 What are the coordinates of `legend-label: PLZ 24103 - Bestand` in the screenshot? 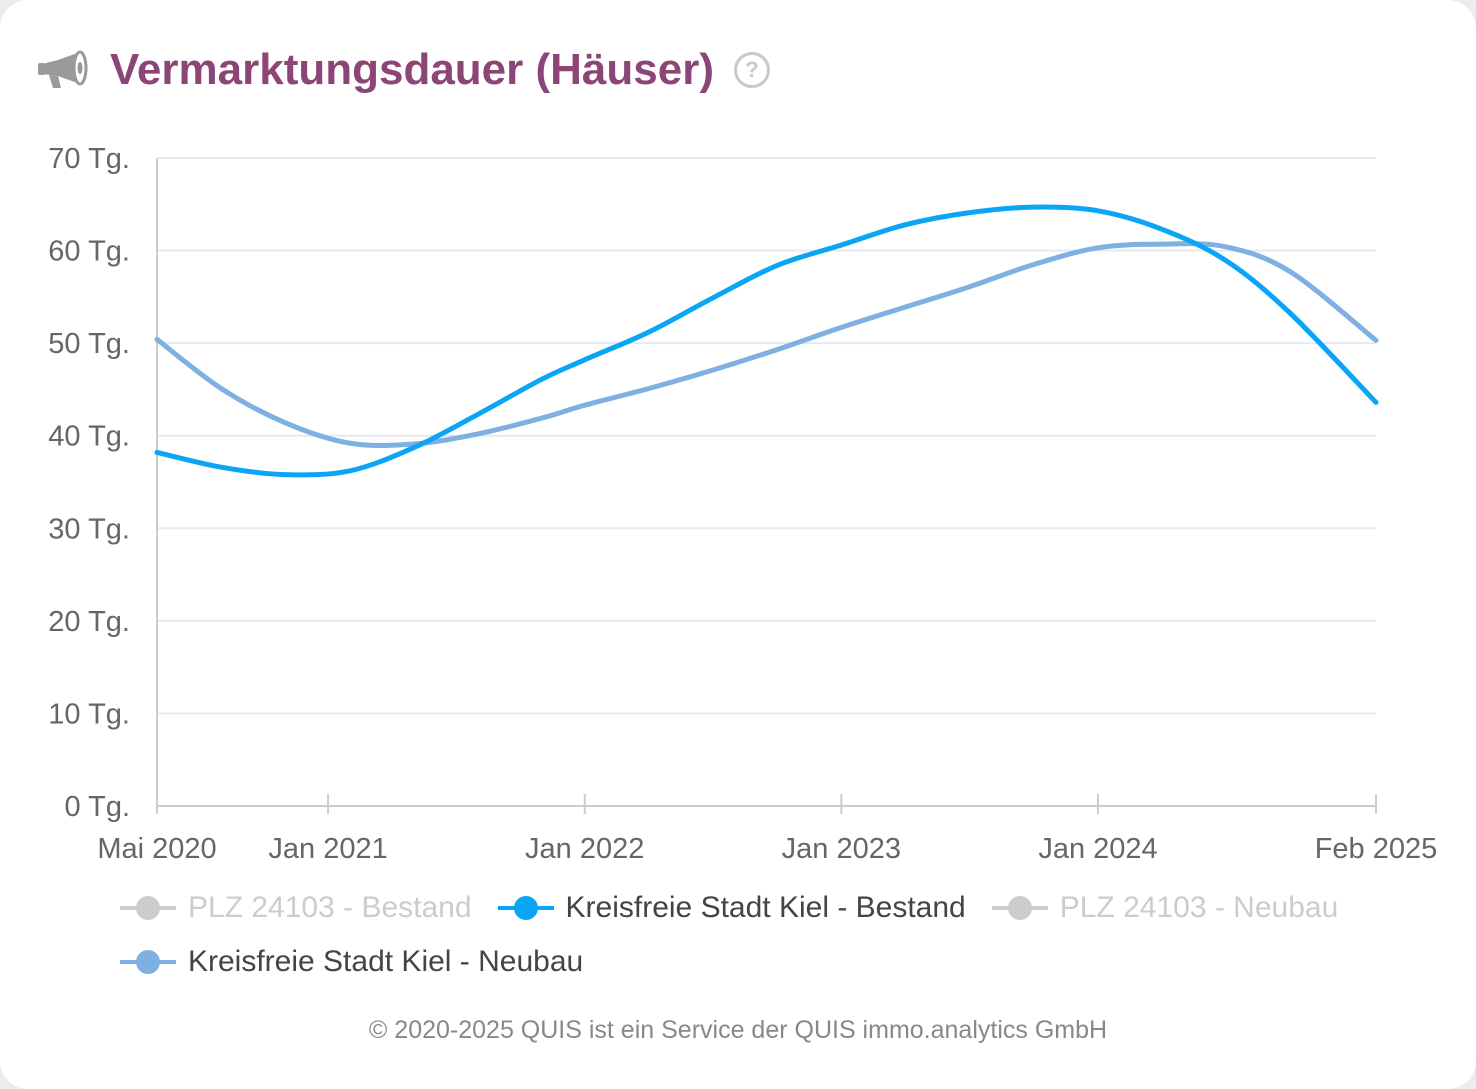 It's located at (330, 907).